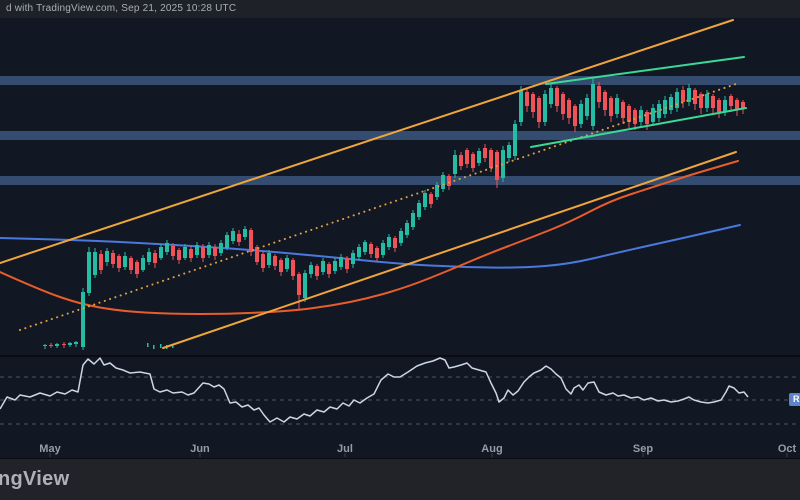  Describe the element at coordinates (370, 246) in the screenshot. I see `ma-slow-blue` at that location.